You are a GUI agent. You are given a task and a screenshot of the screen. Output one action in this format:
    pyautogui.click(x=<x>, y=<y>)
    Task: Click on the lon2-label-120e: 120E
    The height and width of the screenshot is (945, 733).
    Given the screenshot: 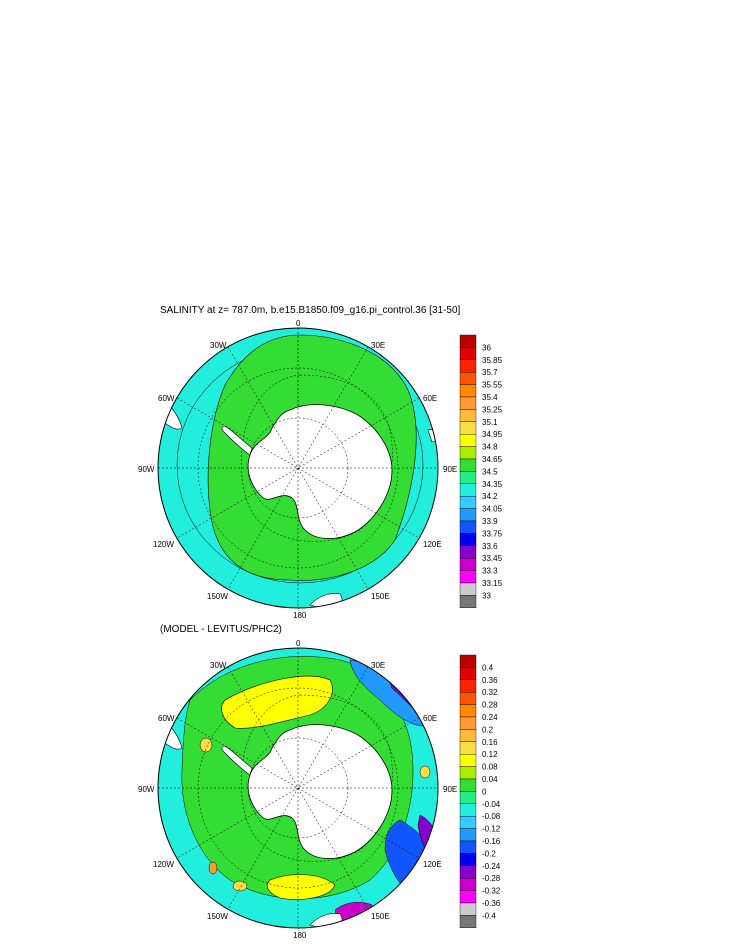 What is the action you would take?
    pyautogui.click(x=432, y=864)
    